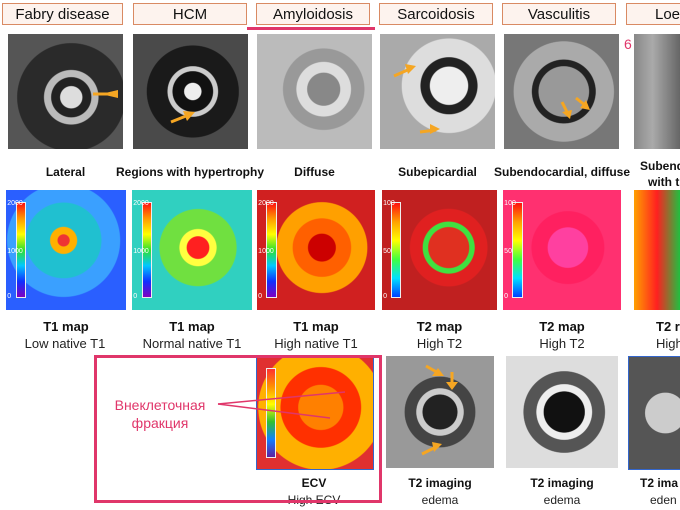 The image size is (680, 510). I want to click on map-sub-fabry: Low native T1, so click(65, 343).